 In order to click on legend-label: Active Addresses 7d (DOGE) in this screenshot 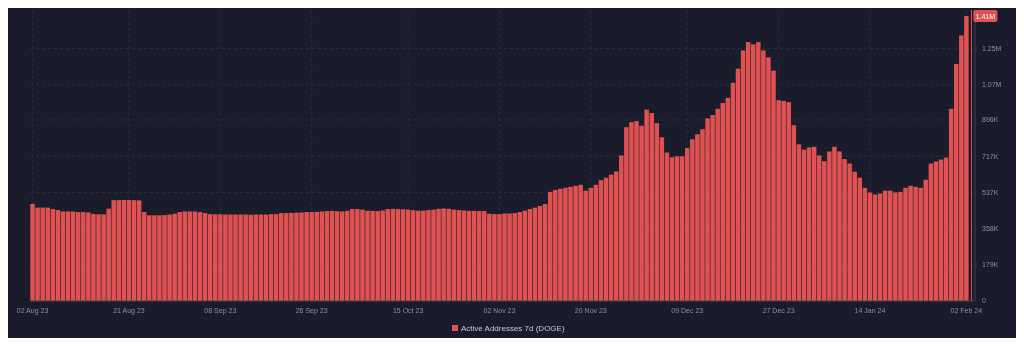, I will do `click(513, 328)`.